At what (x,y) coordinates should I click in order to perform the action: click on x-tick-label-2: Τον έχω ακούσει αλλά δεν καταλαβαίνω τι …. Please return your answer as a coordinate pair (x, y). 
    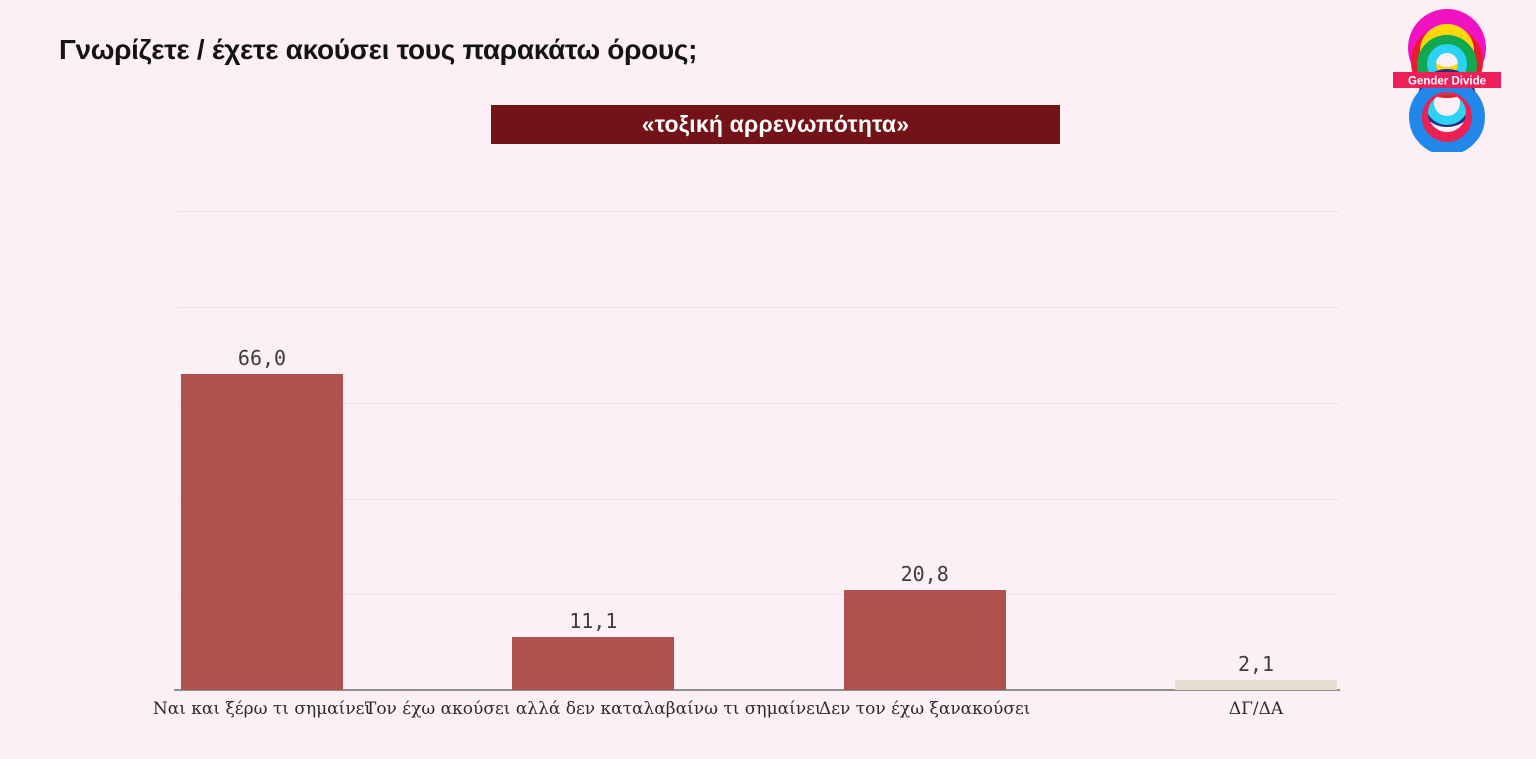
    Looking at the image, I should click on (593, 709).